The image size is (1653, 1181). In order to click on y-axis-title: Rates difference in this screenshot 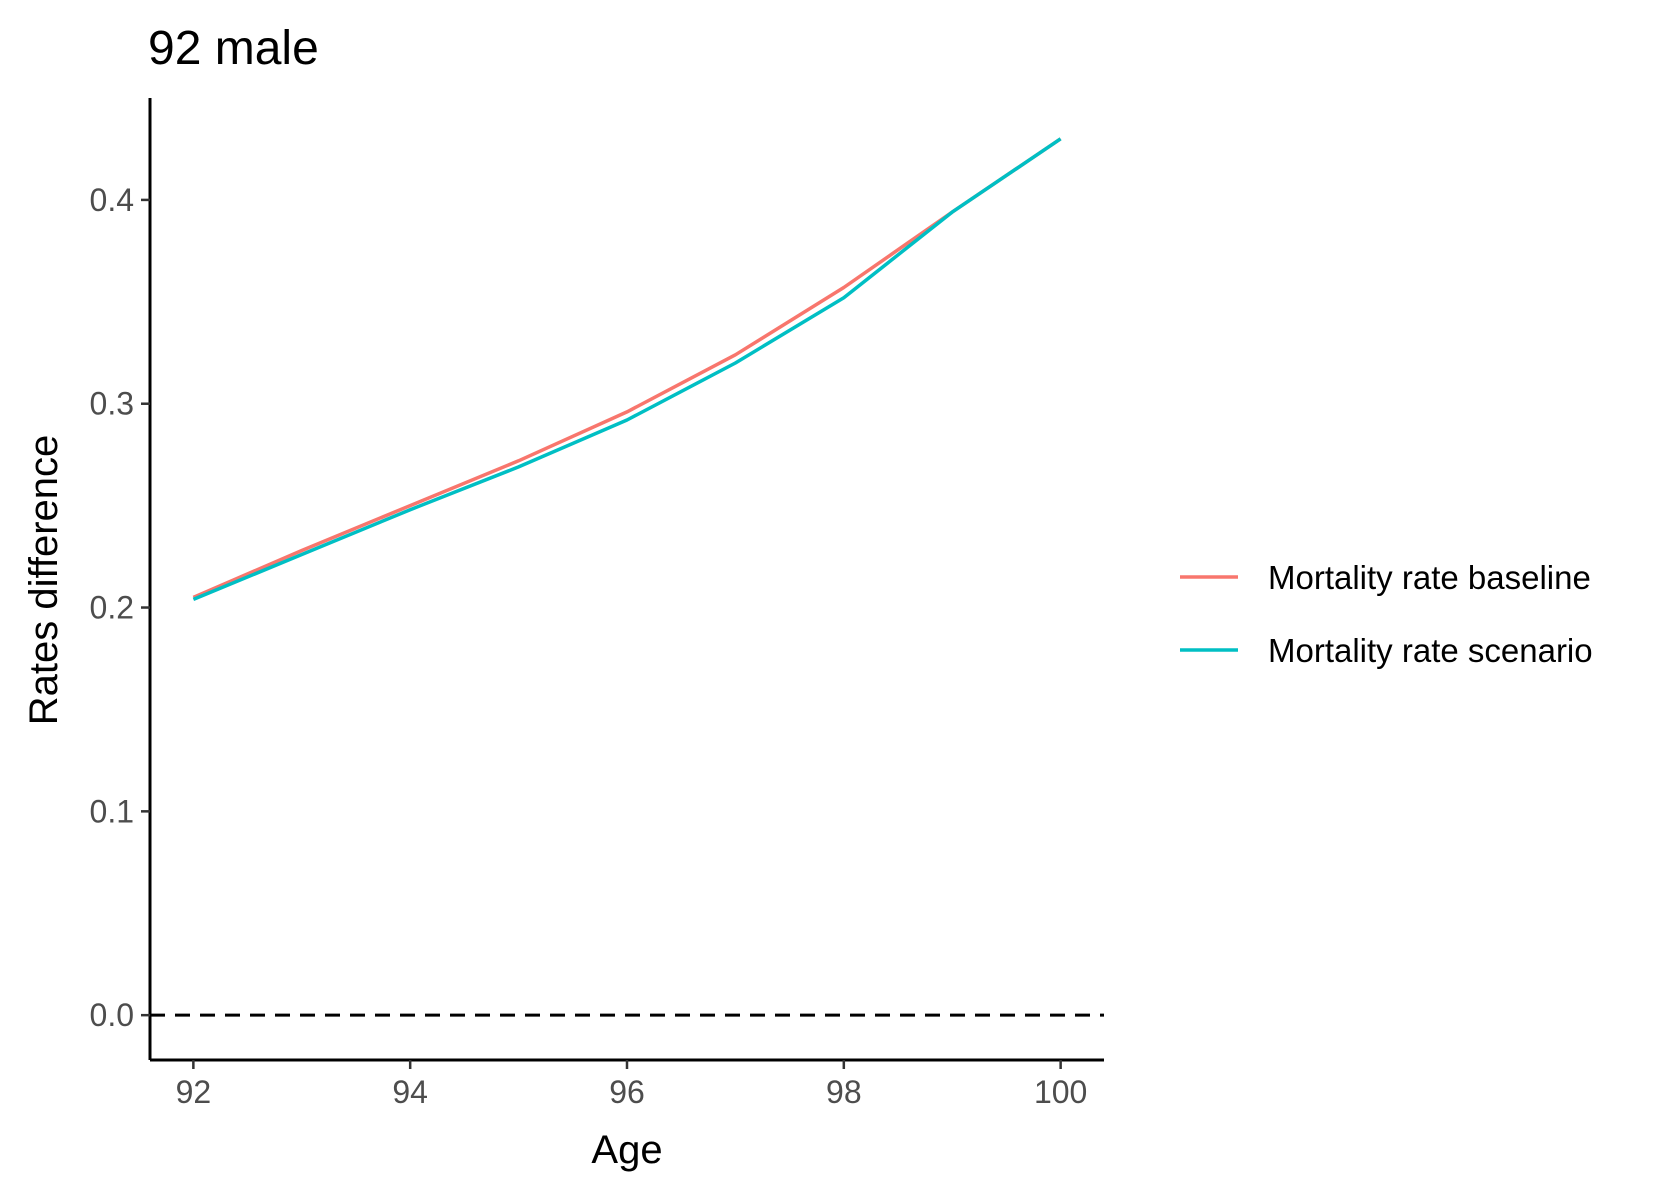, I will do `click(44, 580)`.